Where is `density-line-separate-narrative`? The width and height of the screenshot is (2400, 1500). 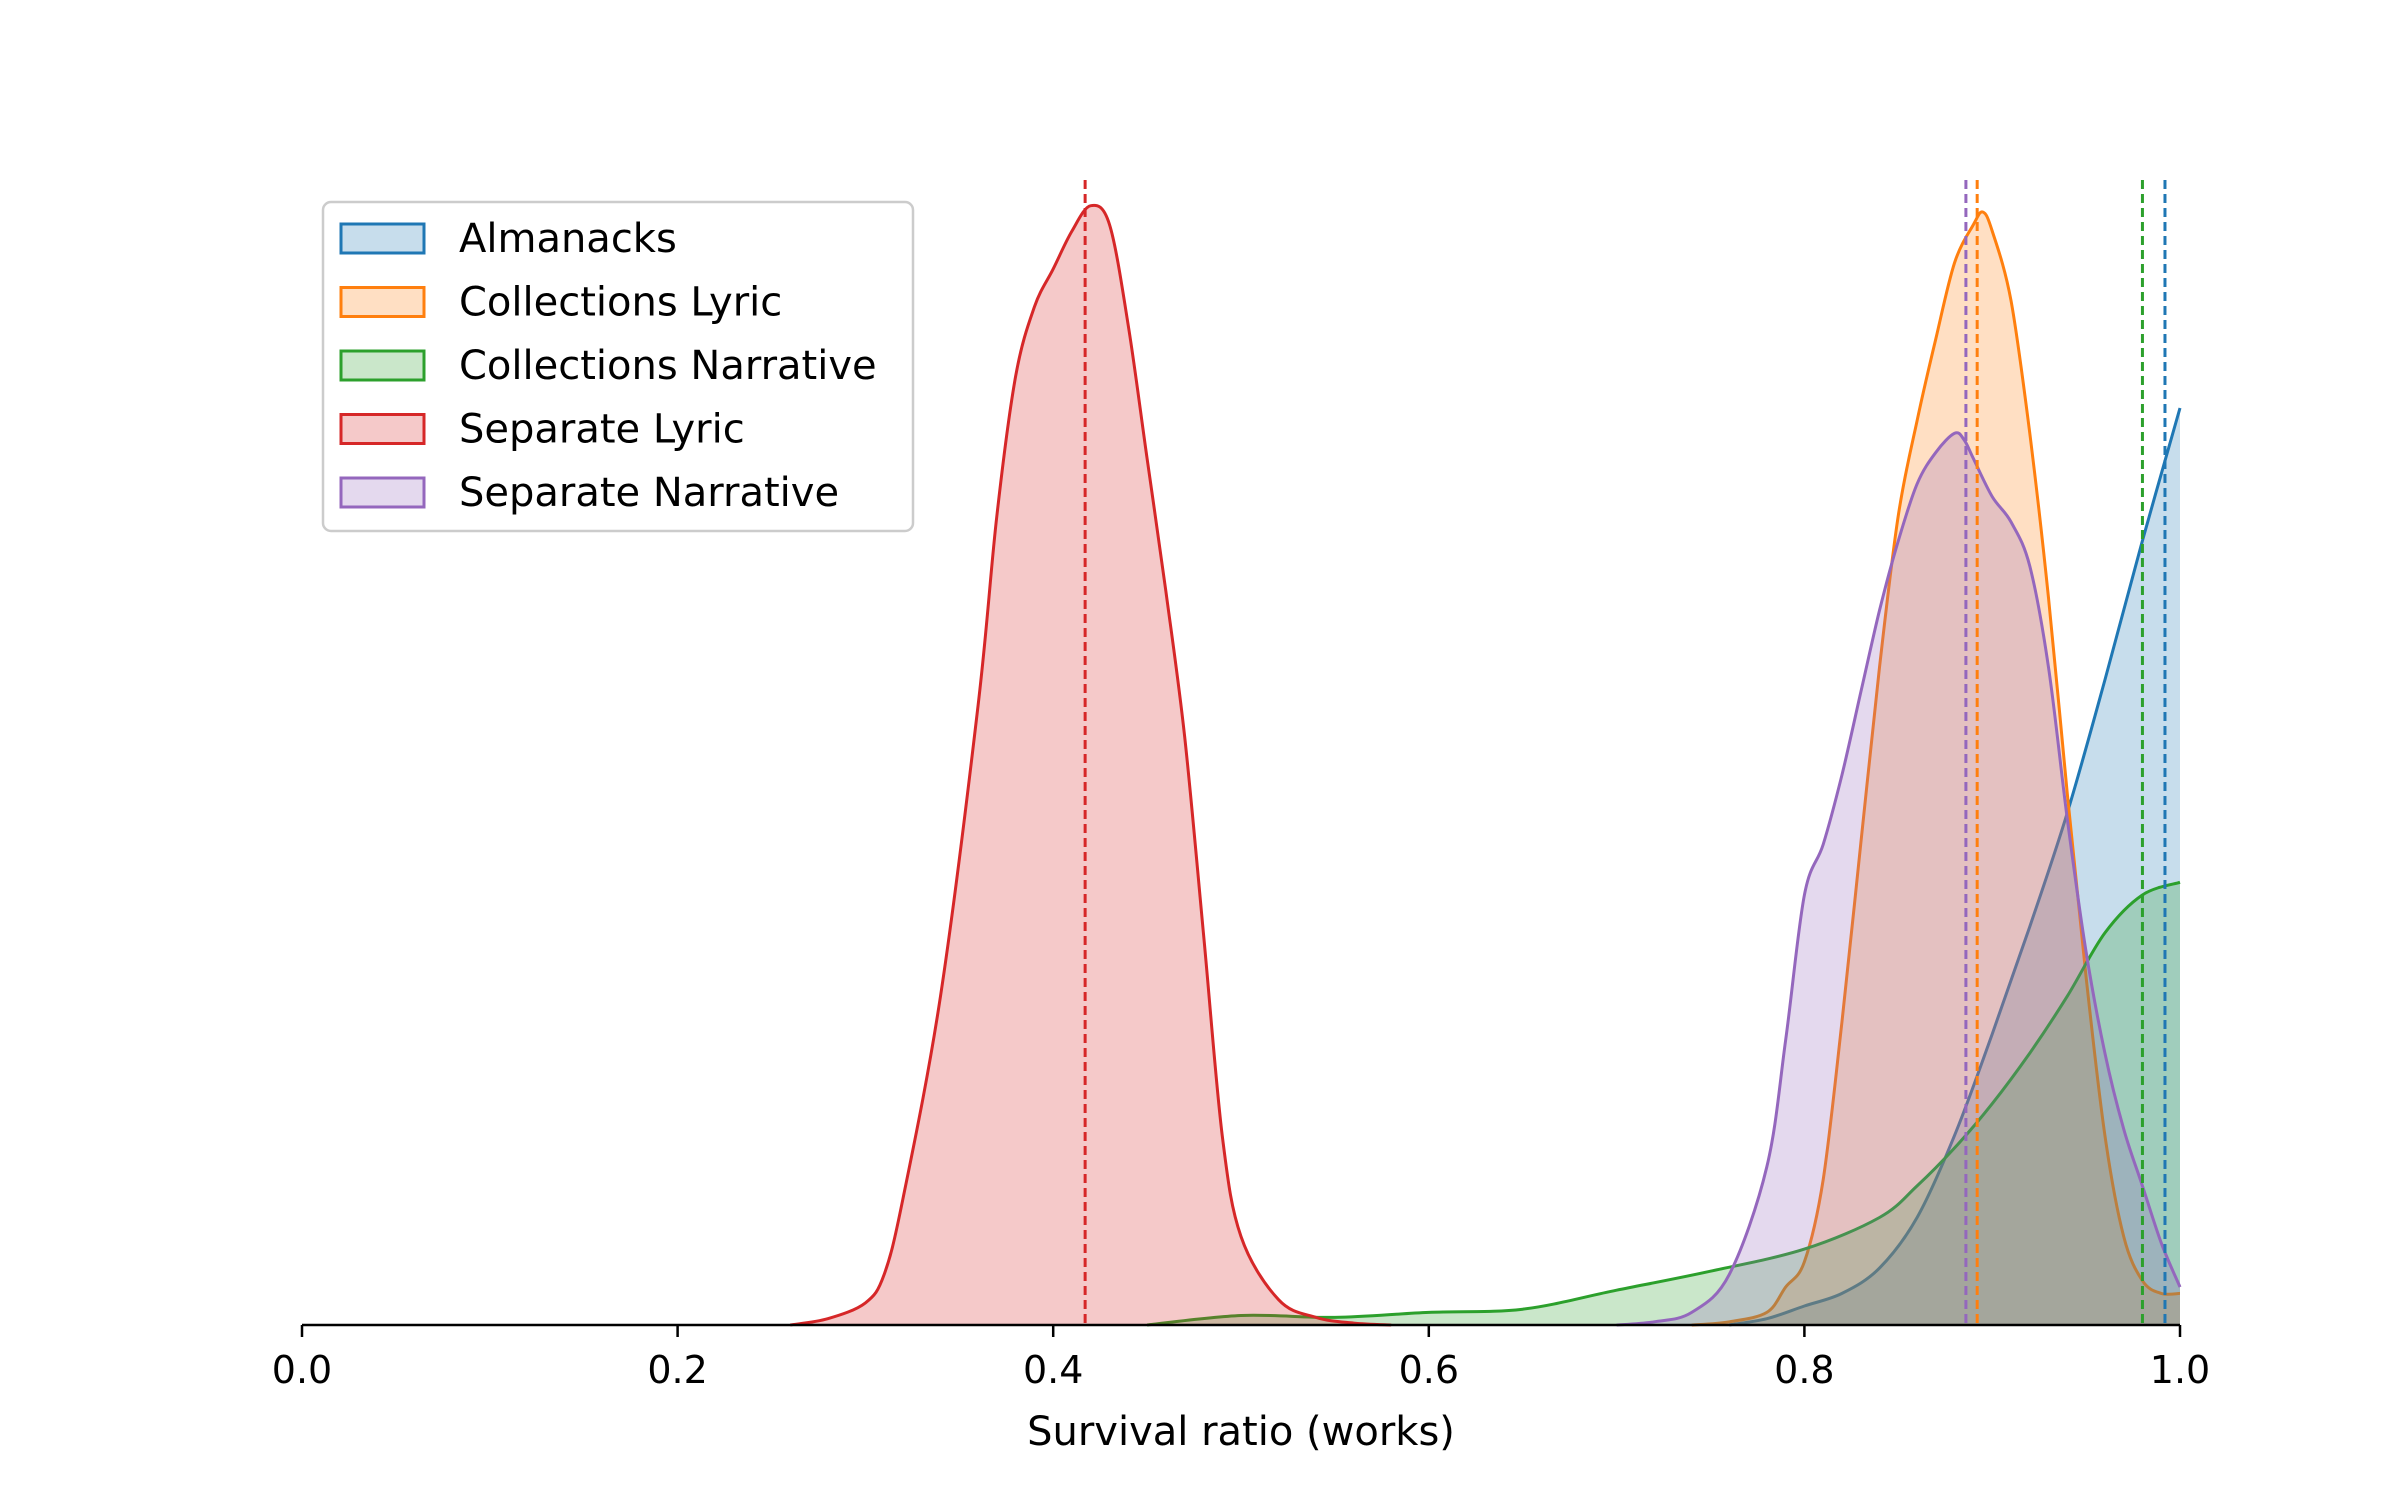 density-line-separate-narrative is located at coordinates (1899, 879).